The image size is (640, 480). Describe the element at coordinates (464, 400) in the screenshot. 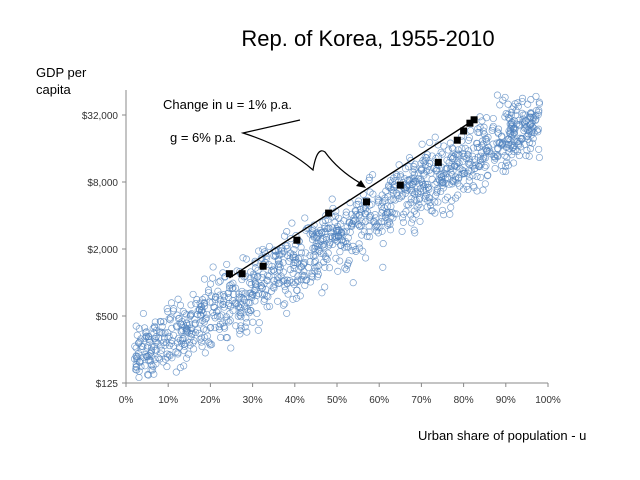

I see `x-tick-label: 80%` at that location.